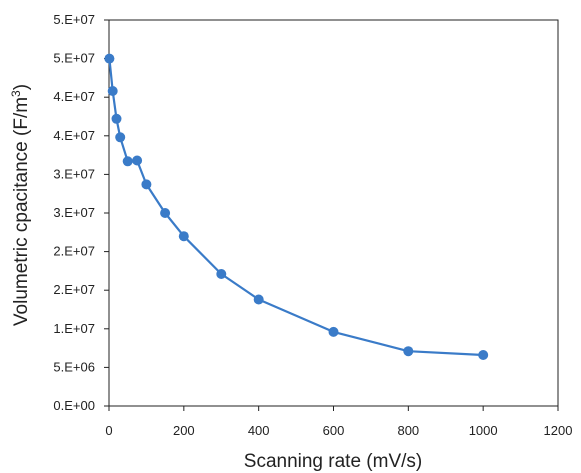 Image resolution: width=581 pixels, height=473 pixels. What do you see at coordinates (108, 430) in the screenshot?
I see `x-tick-label: 0` at bounding box center [108, 430].